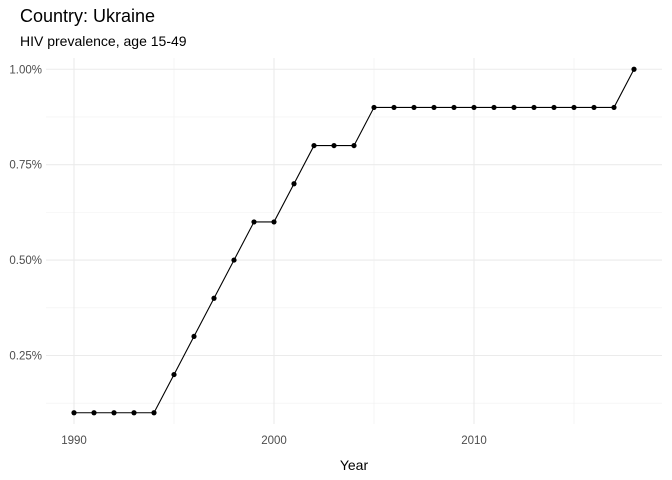 The width and height of the screenshot is (672, 480). I want to click on chart-title: Country: Ukraine, so click(88, 16).